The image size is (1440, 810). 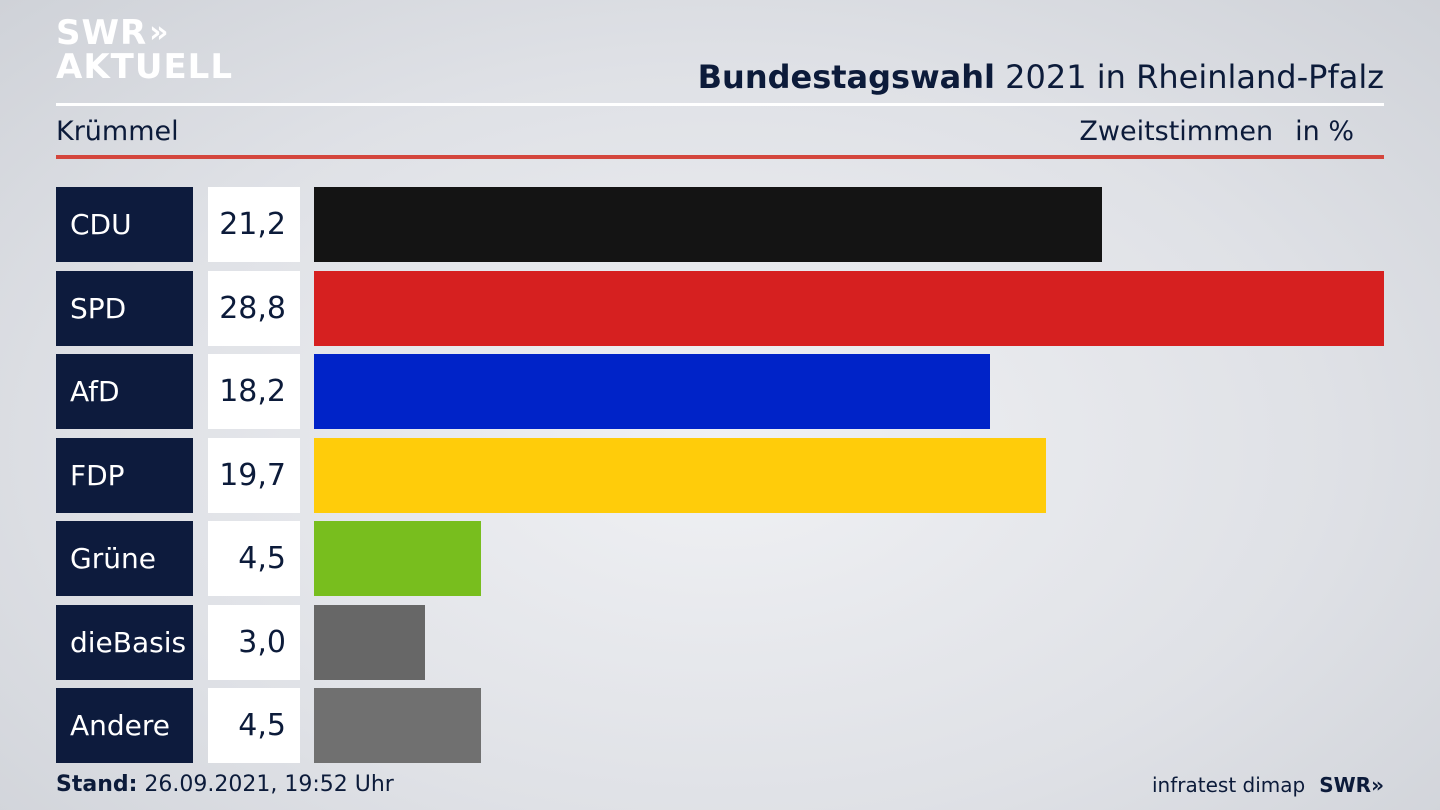 What do you see at coordinates (254, 642) in the screenshot?
I see `value-label: 3,0` at bounding box center [254, 642].